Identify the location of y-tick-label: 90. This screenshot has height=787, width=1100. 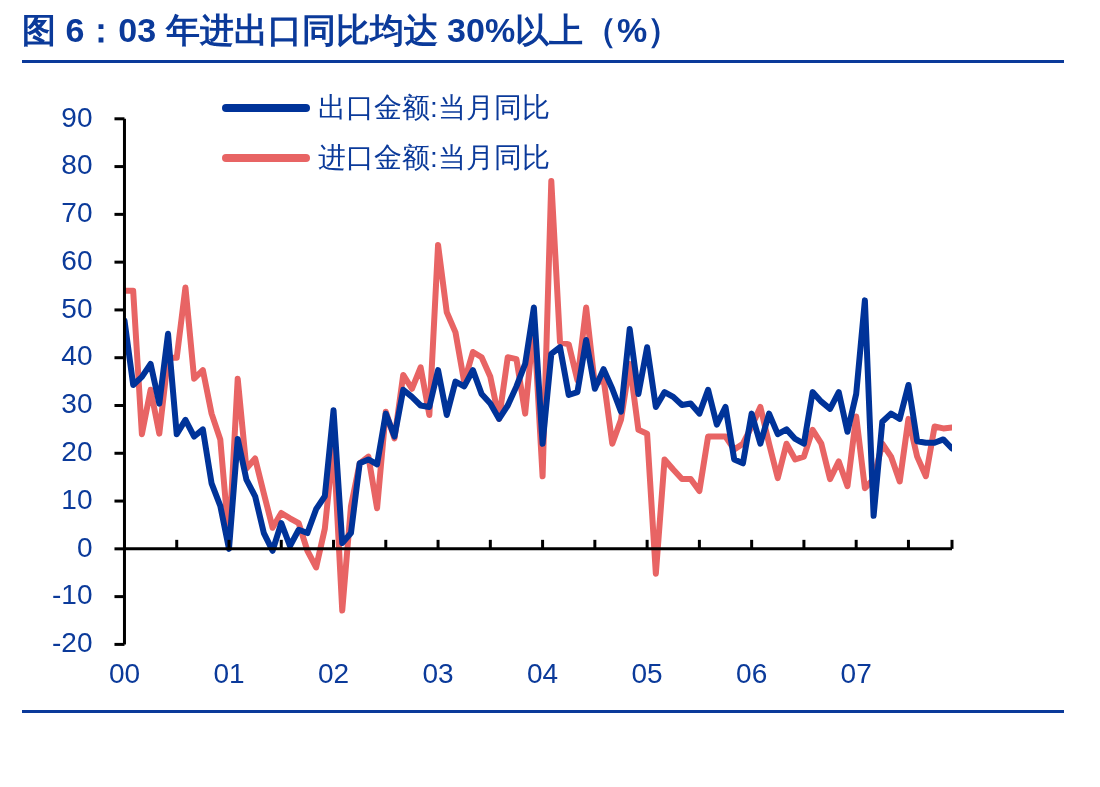
(77, 117).